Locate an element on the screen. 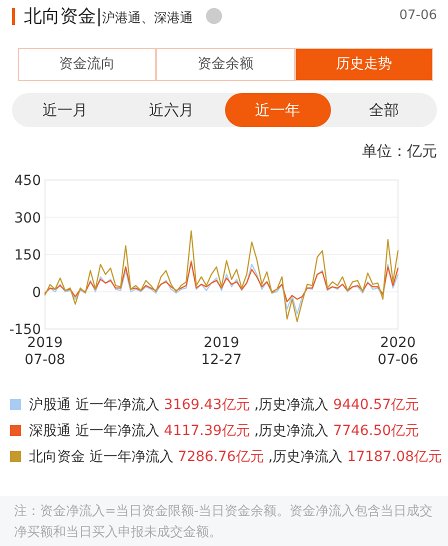  title: 北向资金|沪港通、深港通 is located at coordinates (109, 16).